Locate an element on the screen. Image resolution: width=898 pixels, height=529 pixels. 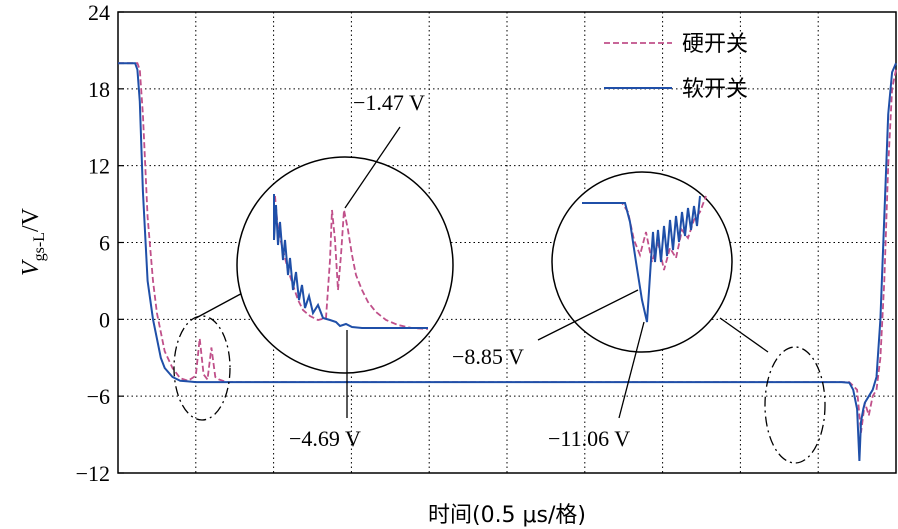
zoom-right-content is located at coordinates (644, 259).